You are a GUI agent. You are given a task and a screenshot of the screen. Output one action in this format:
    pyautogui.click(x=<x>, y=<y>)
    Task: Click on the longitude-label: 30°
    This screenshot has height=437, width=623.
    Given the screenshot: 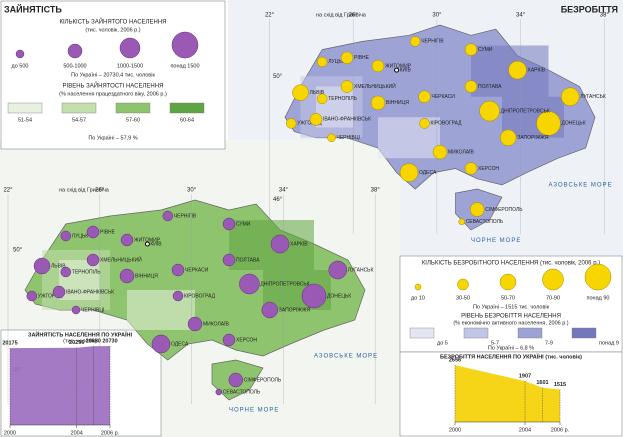 What is the action you would take?
    pyautogui.click(x=437, y=16)
    